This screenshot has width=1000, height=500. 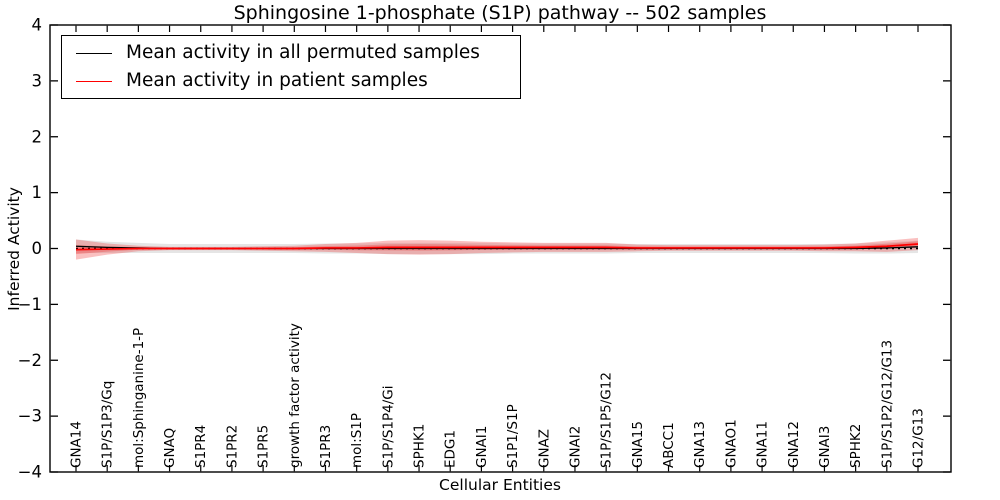 What do you see at coordinates (326, 446) in the screenshot?
I see `x-tick-label: S1PR3` at bounding box center [326, 446].